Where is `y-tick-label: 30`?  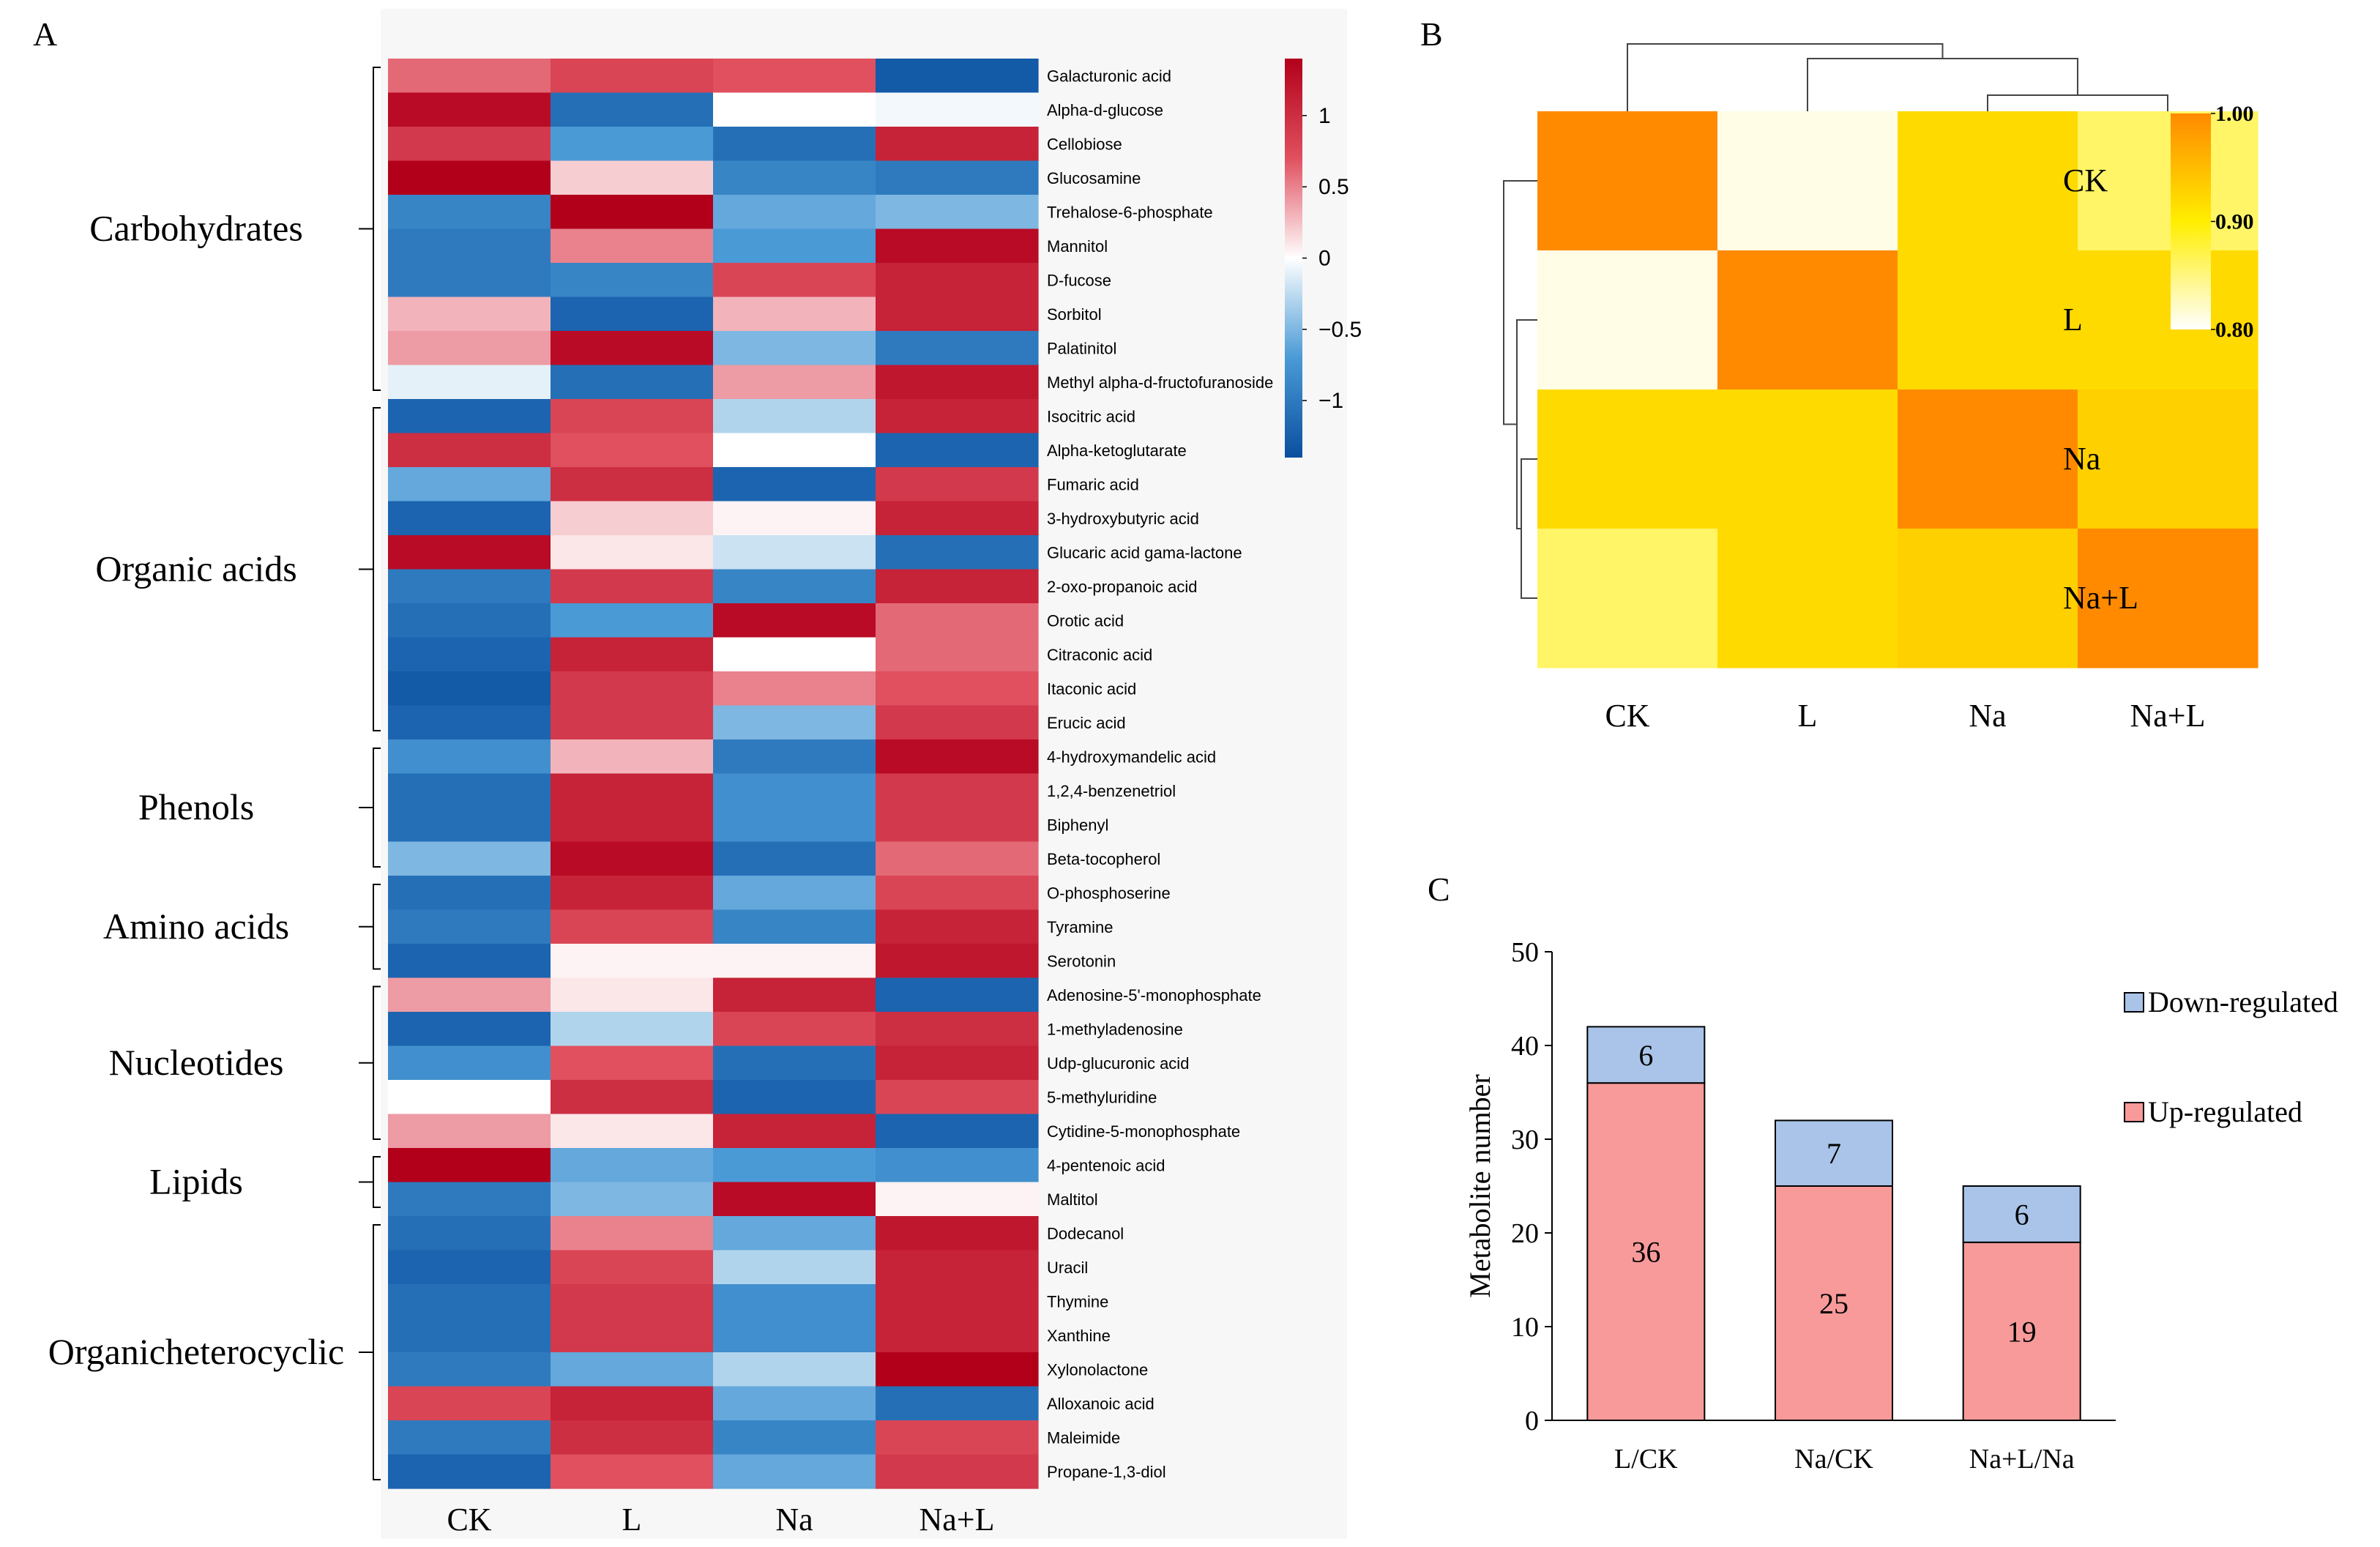
y-tick-label: 30 is located at coordinates (1525, 1140).